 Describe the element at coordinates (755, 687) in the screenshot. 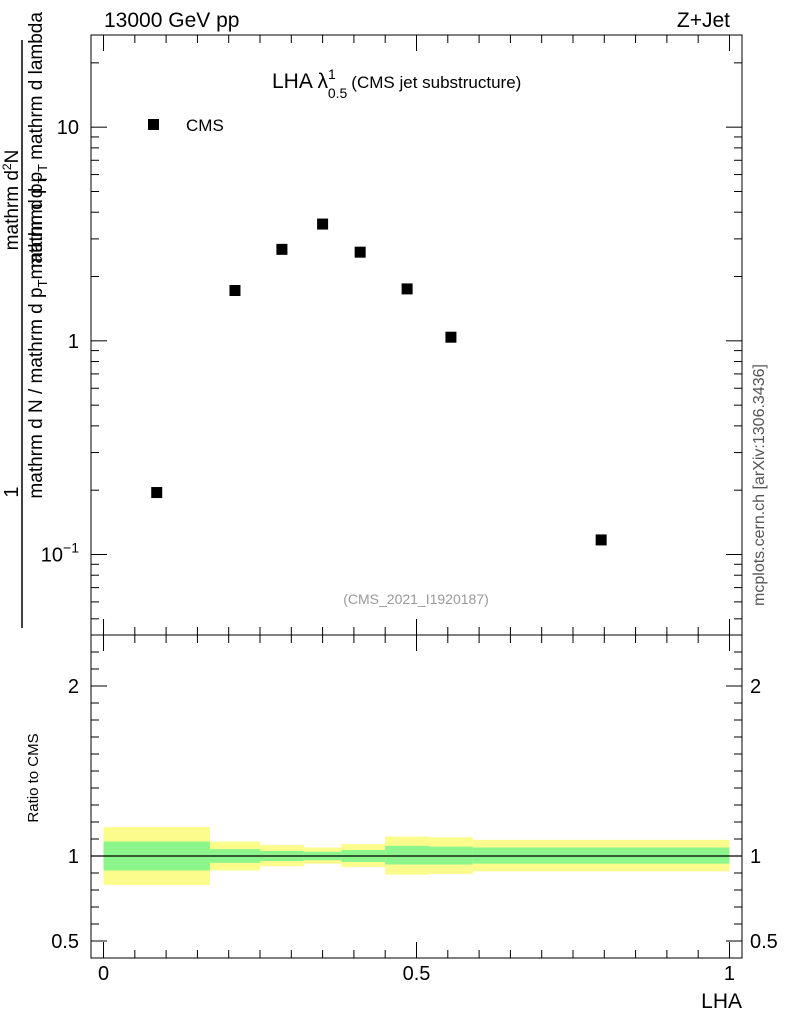

I see `ratio-y-tick-label-right: 2` at that location.